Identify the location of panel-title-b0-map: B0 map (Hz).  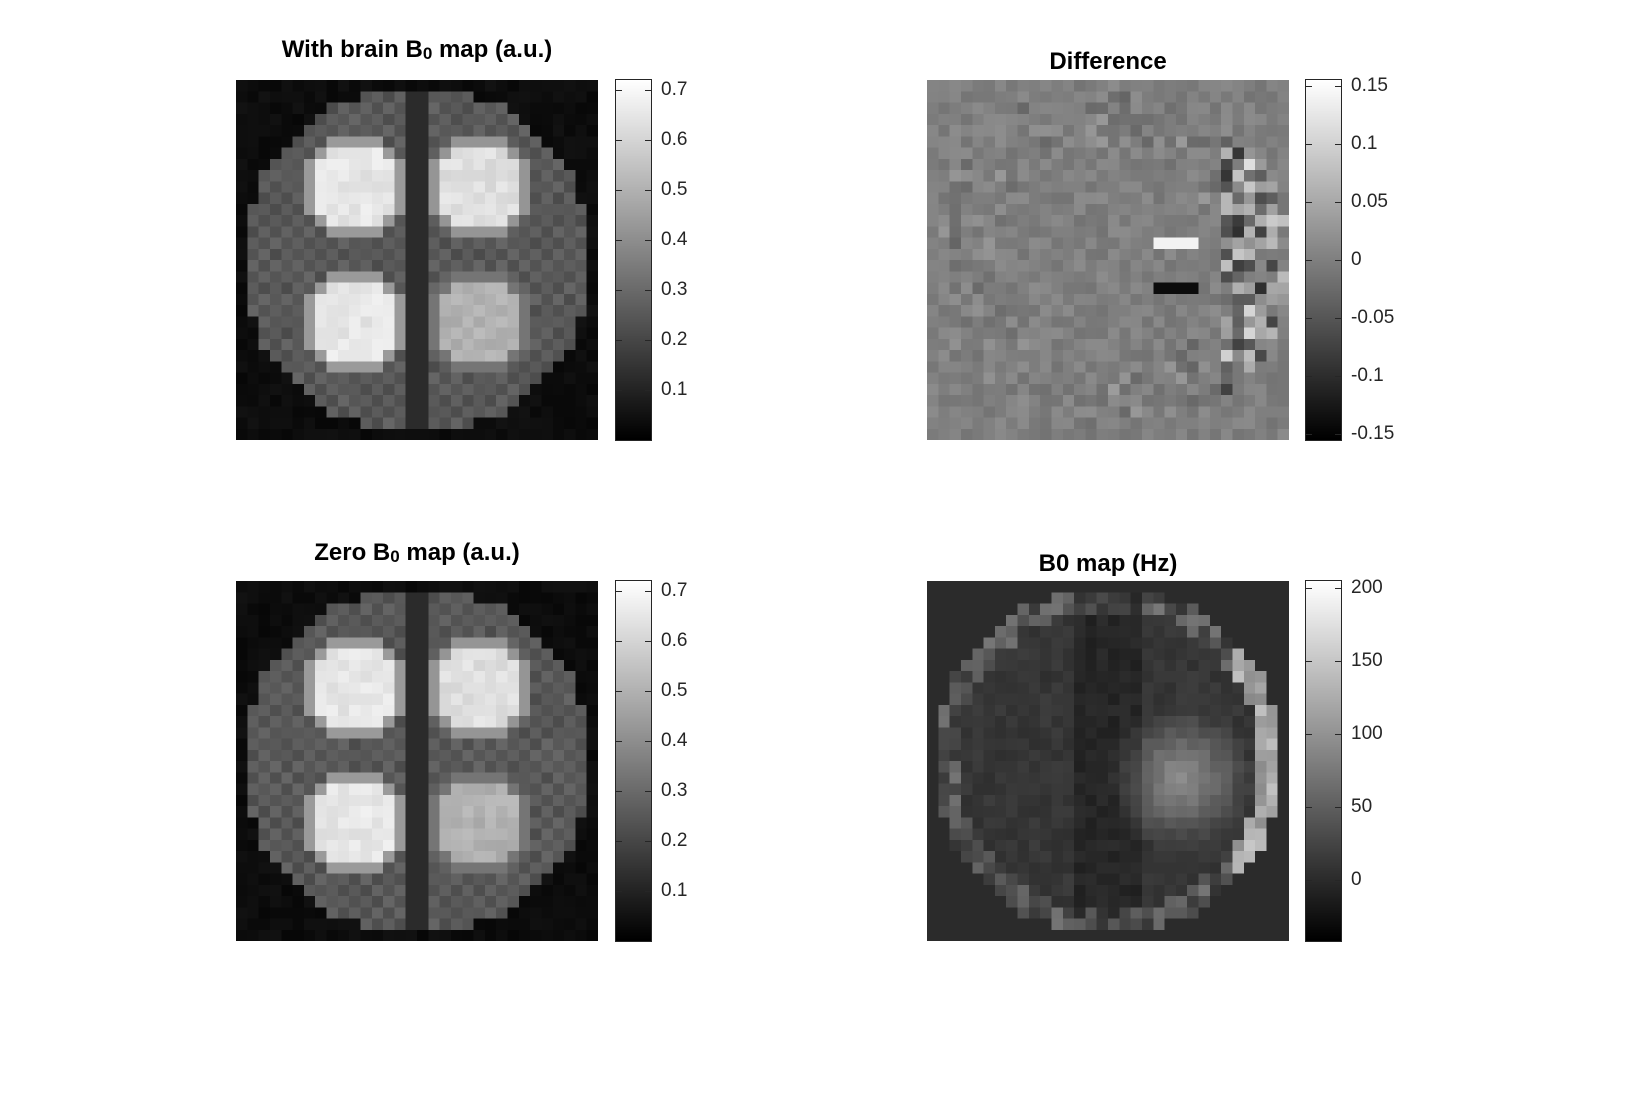
(1108, 564).